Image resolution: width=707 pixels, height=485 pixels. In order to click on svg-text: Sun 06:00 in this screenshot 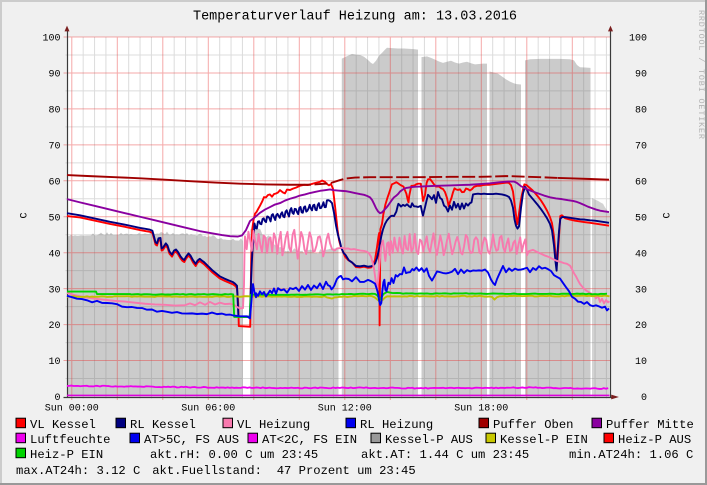, I will do `click(208, 409)`.